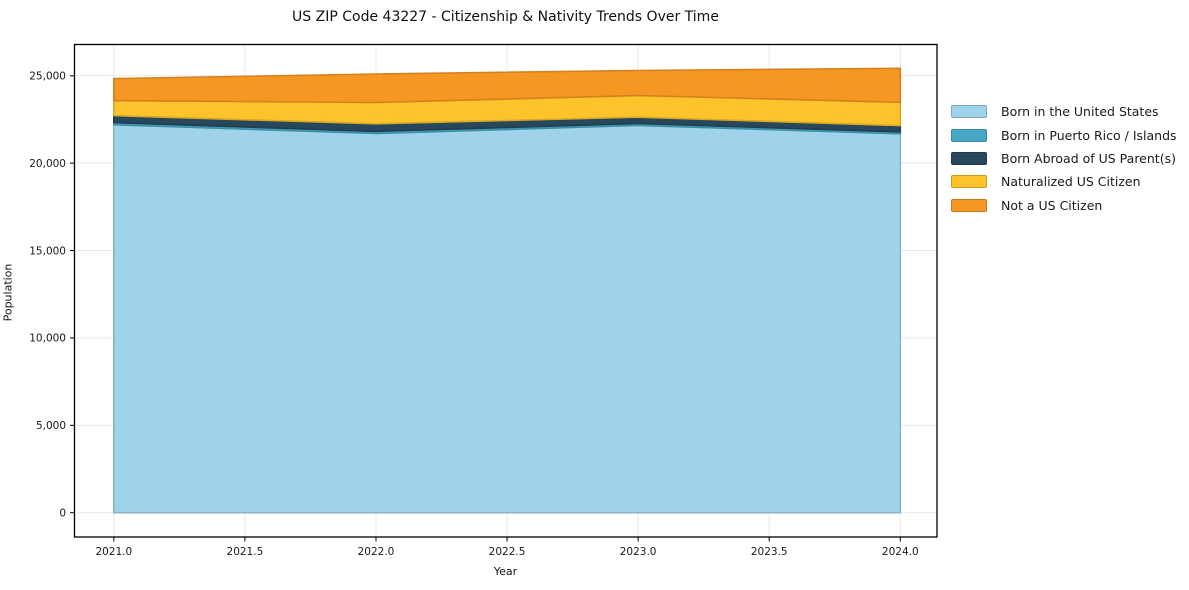  I want to click on legend-label-born-us: Born in the United States, so click(1080, 112).